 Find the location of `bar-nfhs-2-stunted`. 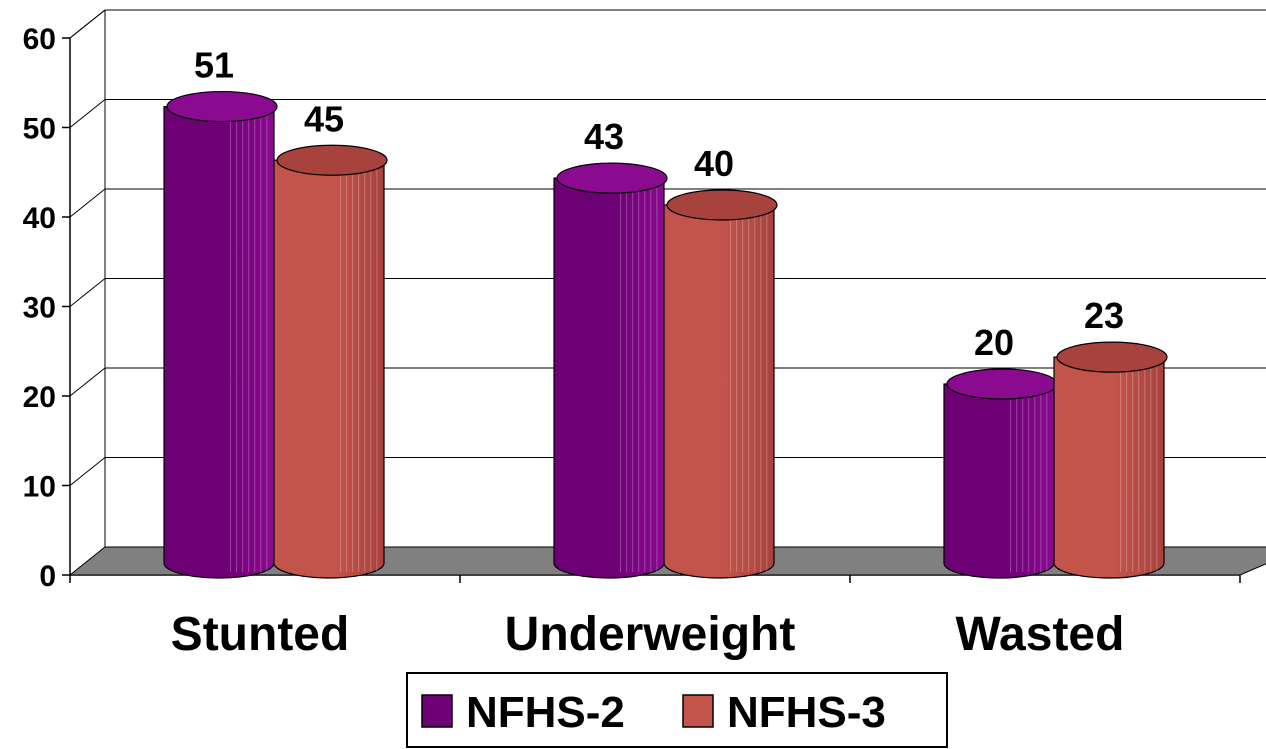

bar-nfhs-2-stunted is located at coordinates (220, 334).